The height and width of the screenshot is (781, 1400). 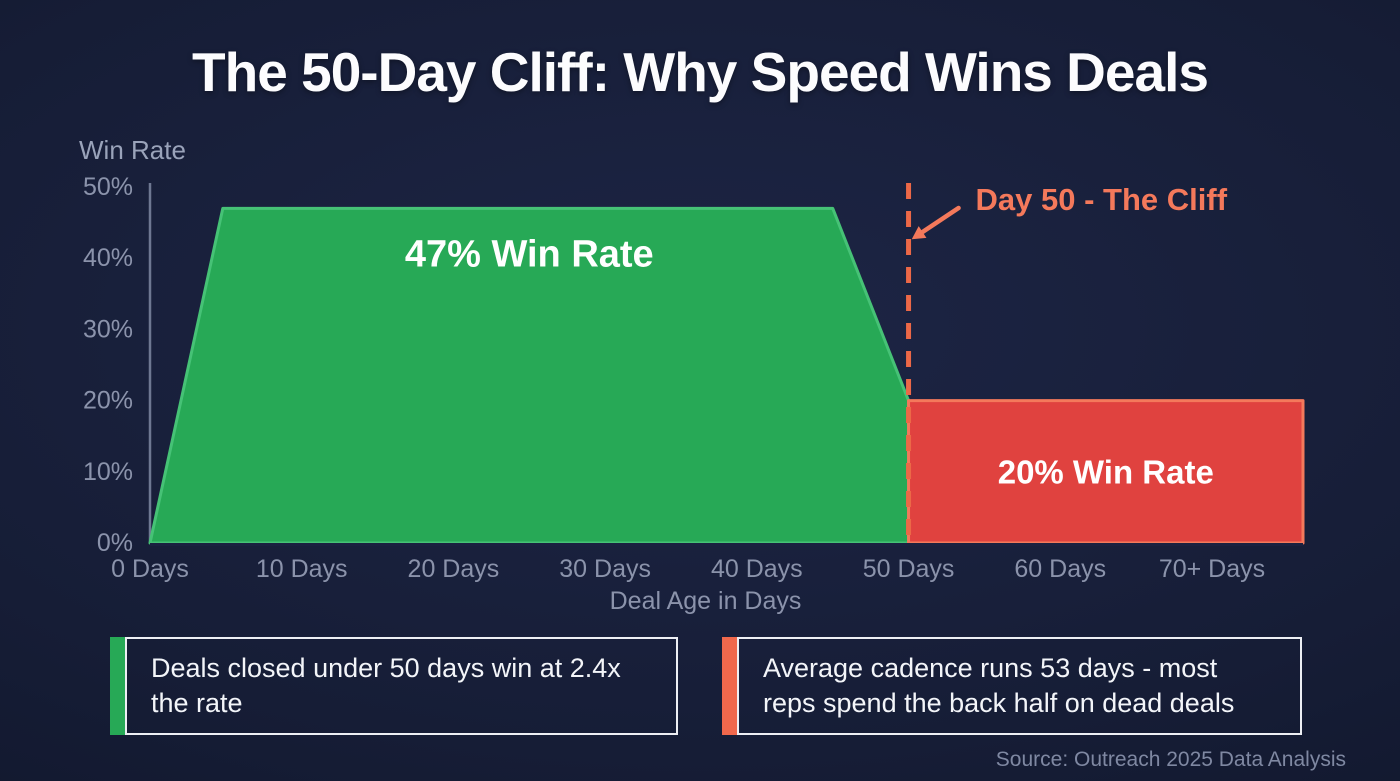 I want to click on x-tick-label-7: 70+ Days, so click(x=1212, y=569).